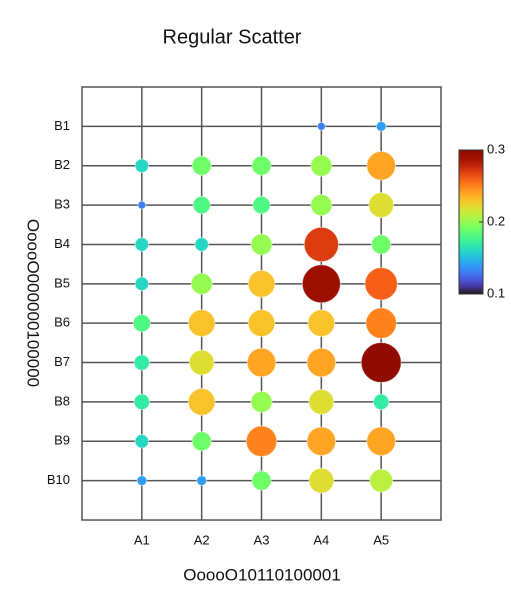 This screenshot has width=511, height=592. Describe the element at coordinates (232, 37) in the screenshot. I see `chart-title: Regular Scatter` at that location.